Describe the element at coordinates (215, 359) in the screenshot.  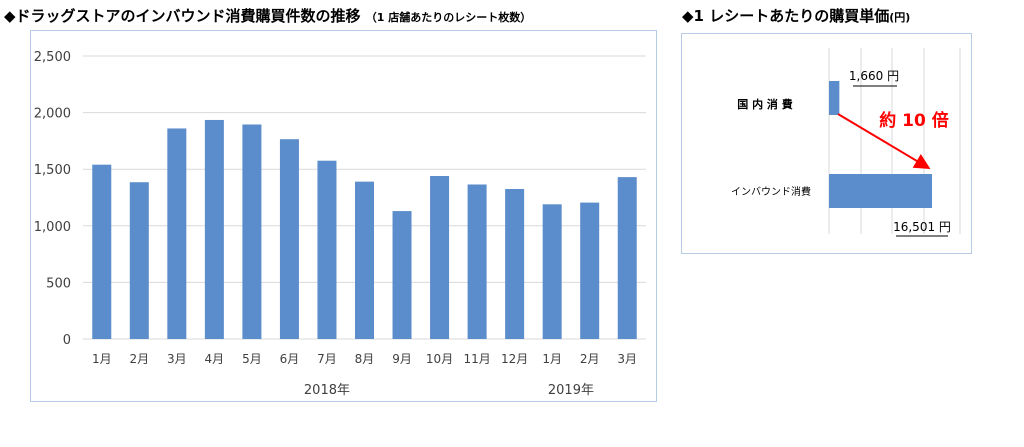
I see `x-tick-label: 4月` at that location.